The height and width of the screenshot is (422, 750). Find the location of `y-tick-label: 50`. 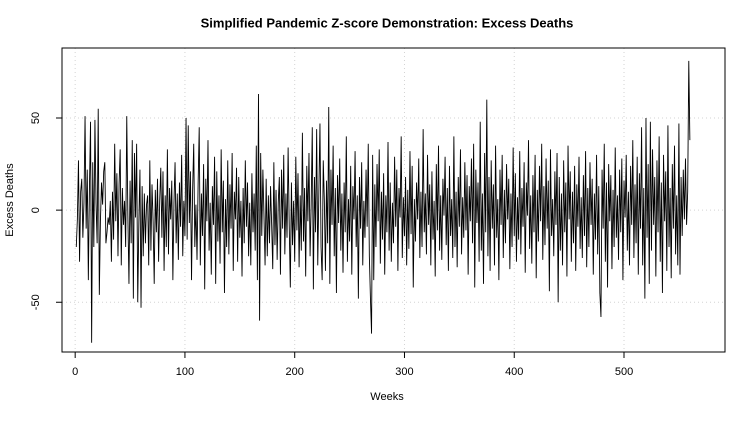

y-tick-label: 50 is located at coordinates (36, 118).